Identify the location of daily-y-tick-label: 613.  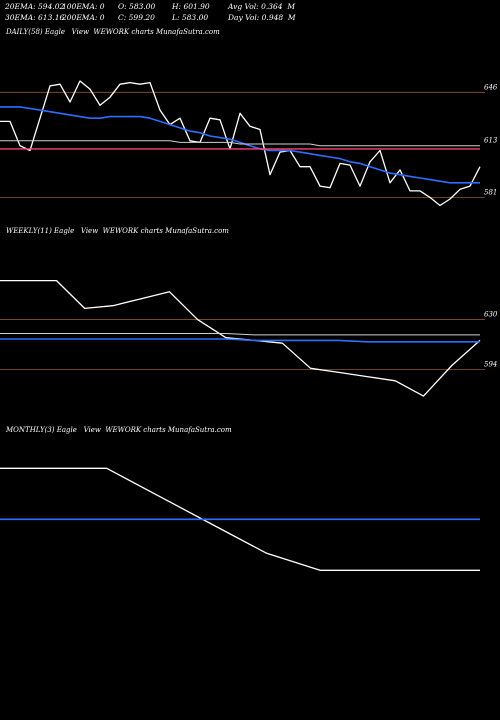
(491, 141).